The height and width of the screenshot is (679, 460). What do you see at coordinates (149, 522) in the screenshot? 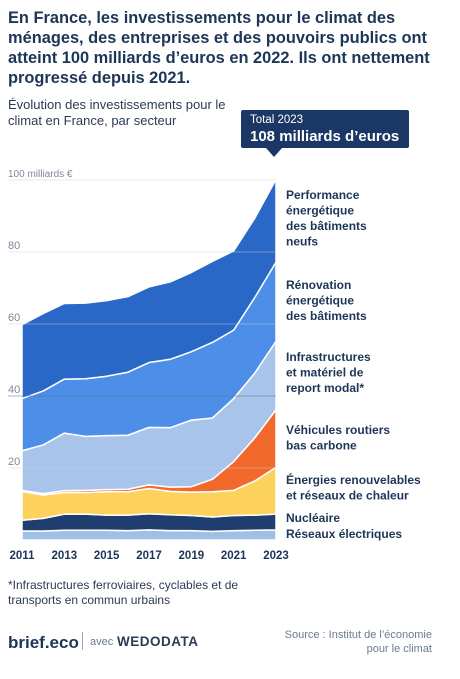
I see `area-nucleaire` at bounding box center [149, 522].